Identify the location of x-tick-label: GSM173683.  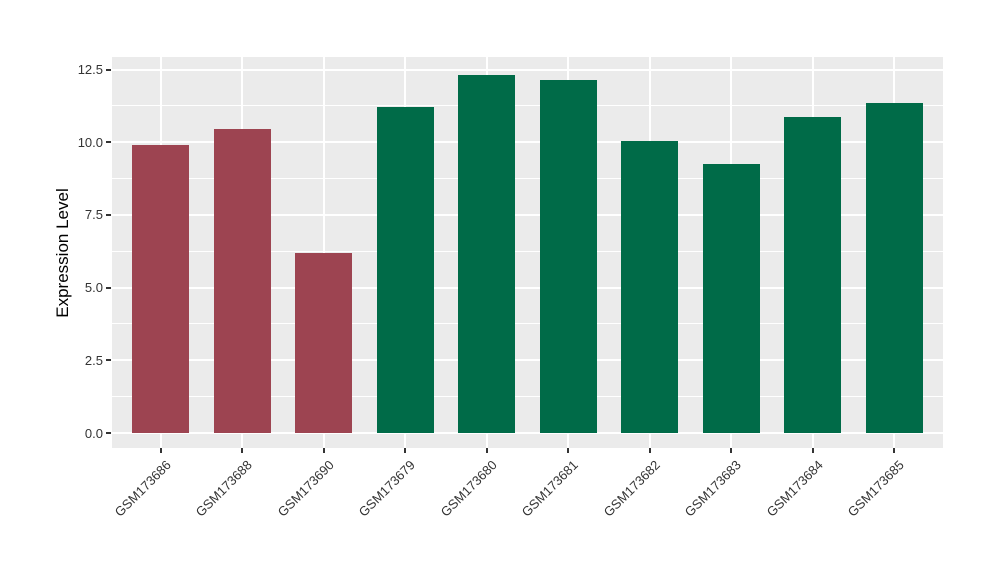
(713, 488).